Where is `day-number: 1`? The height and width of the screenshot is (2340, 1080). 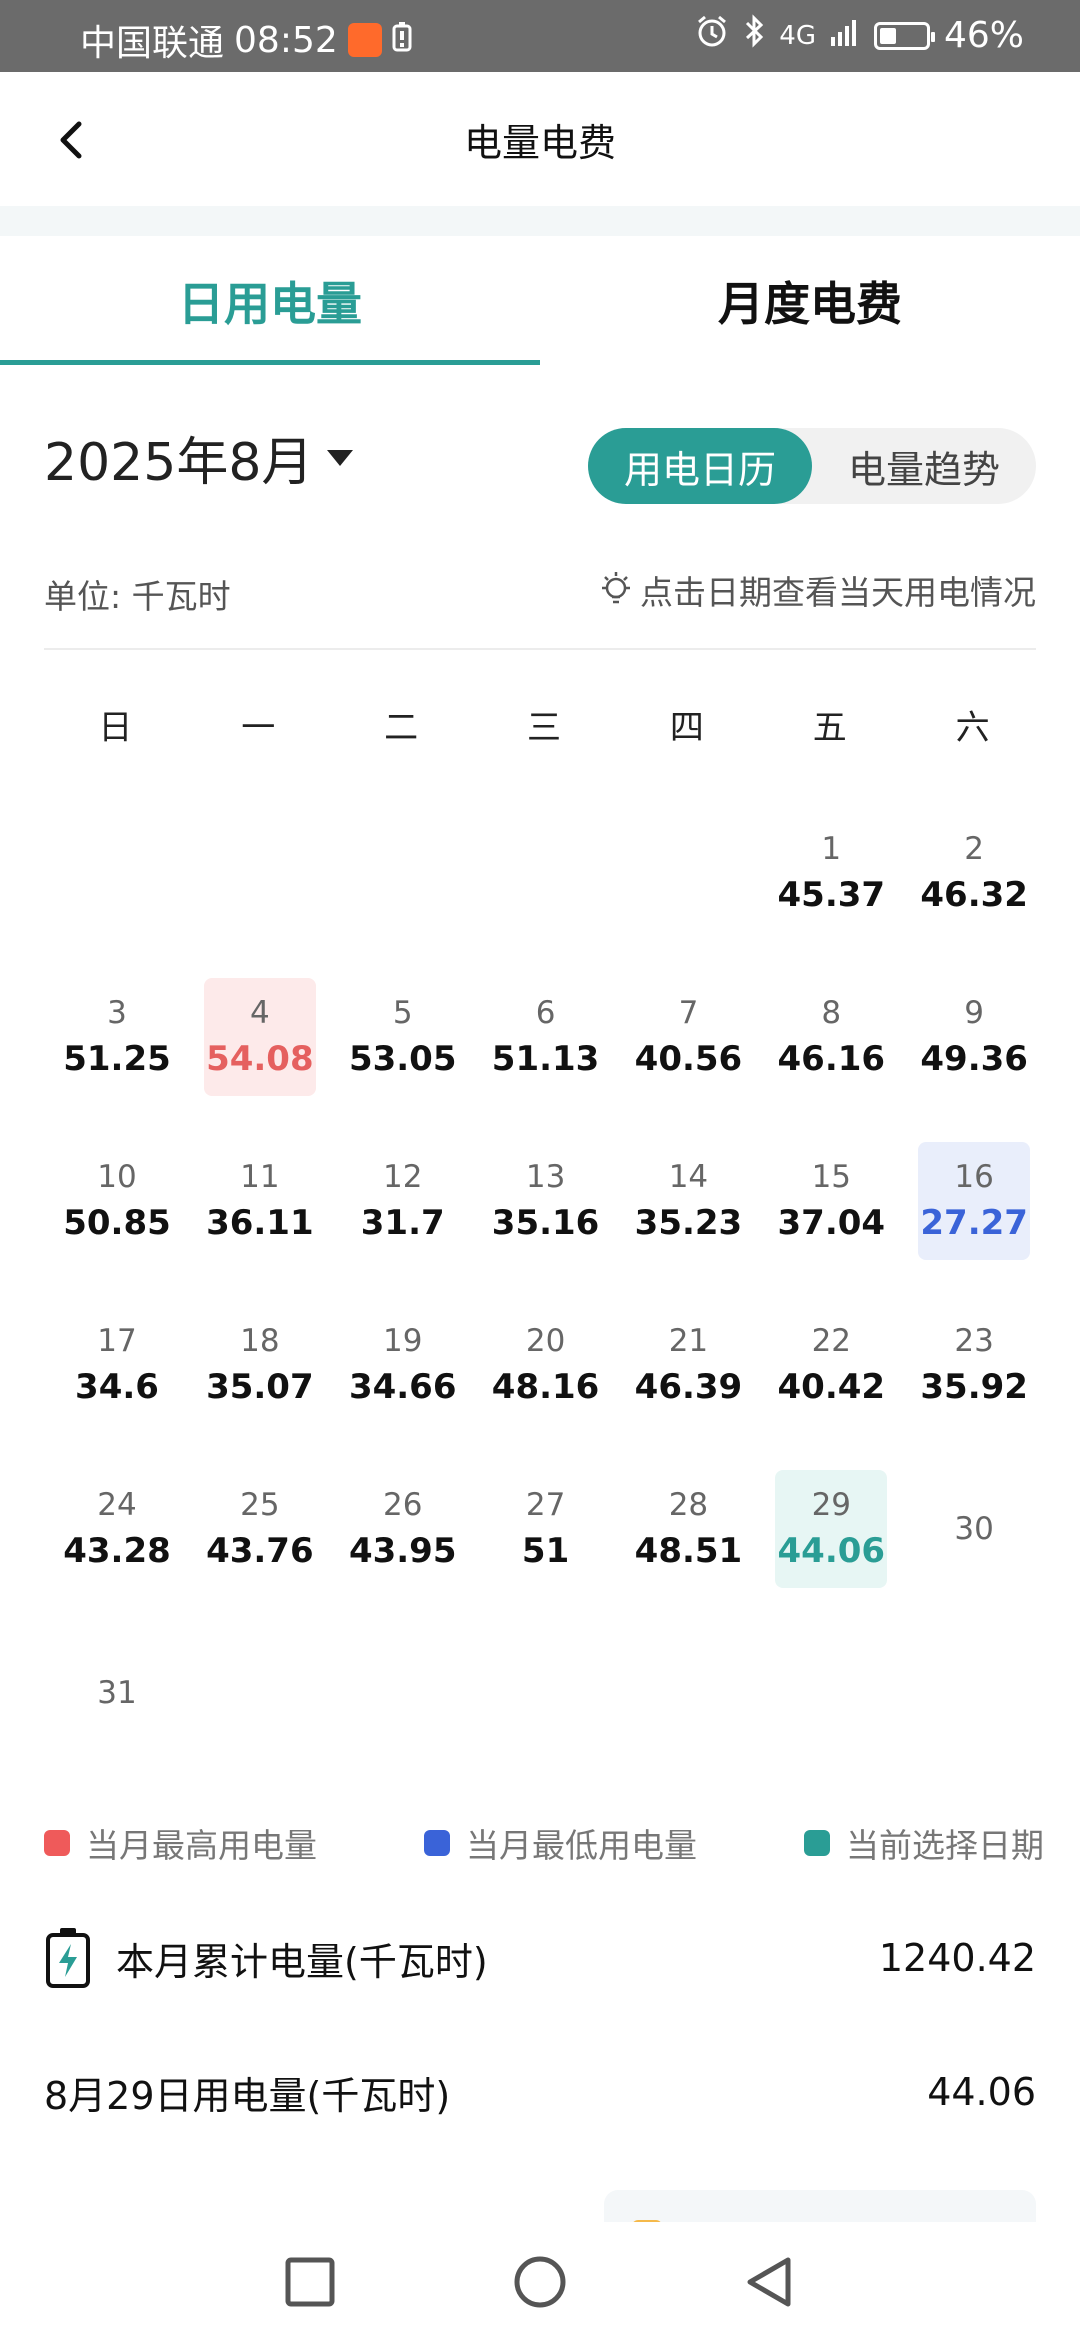 day-number: 1 is located at coordinates (831, 849).